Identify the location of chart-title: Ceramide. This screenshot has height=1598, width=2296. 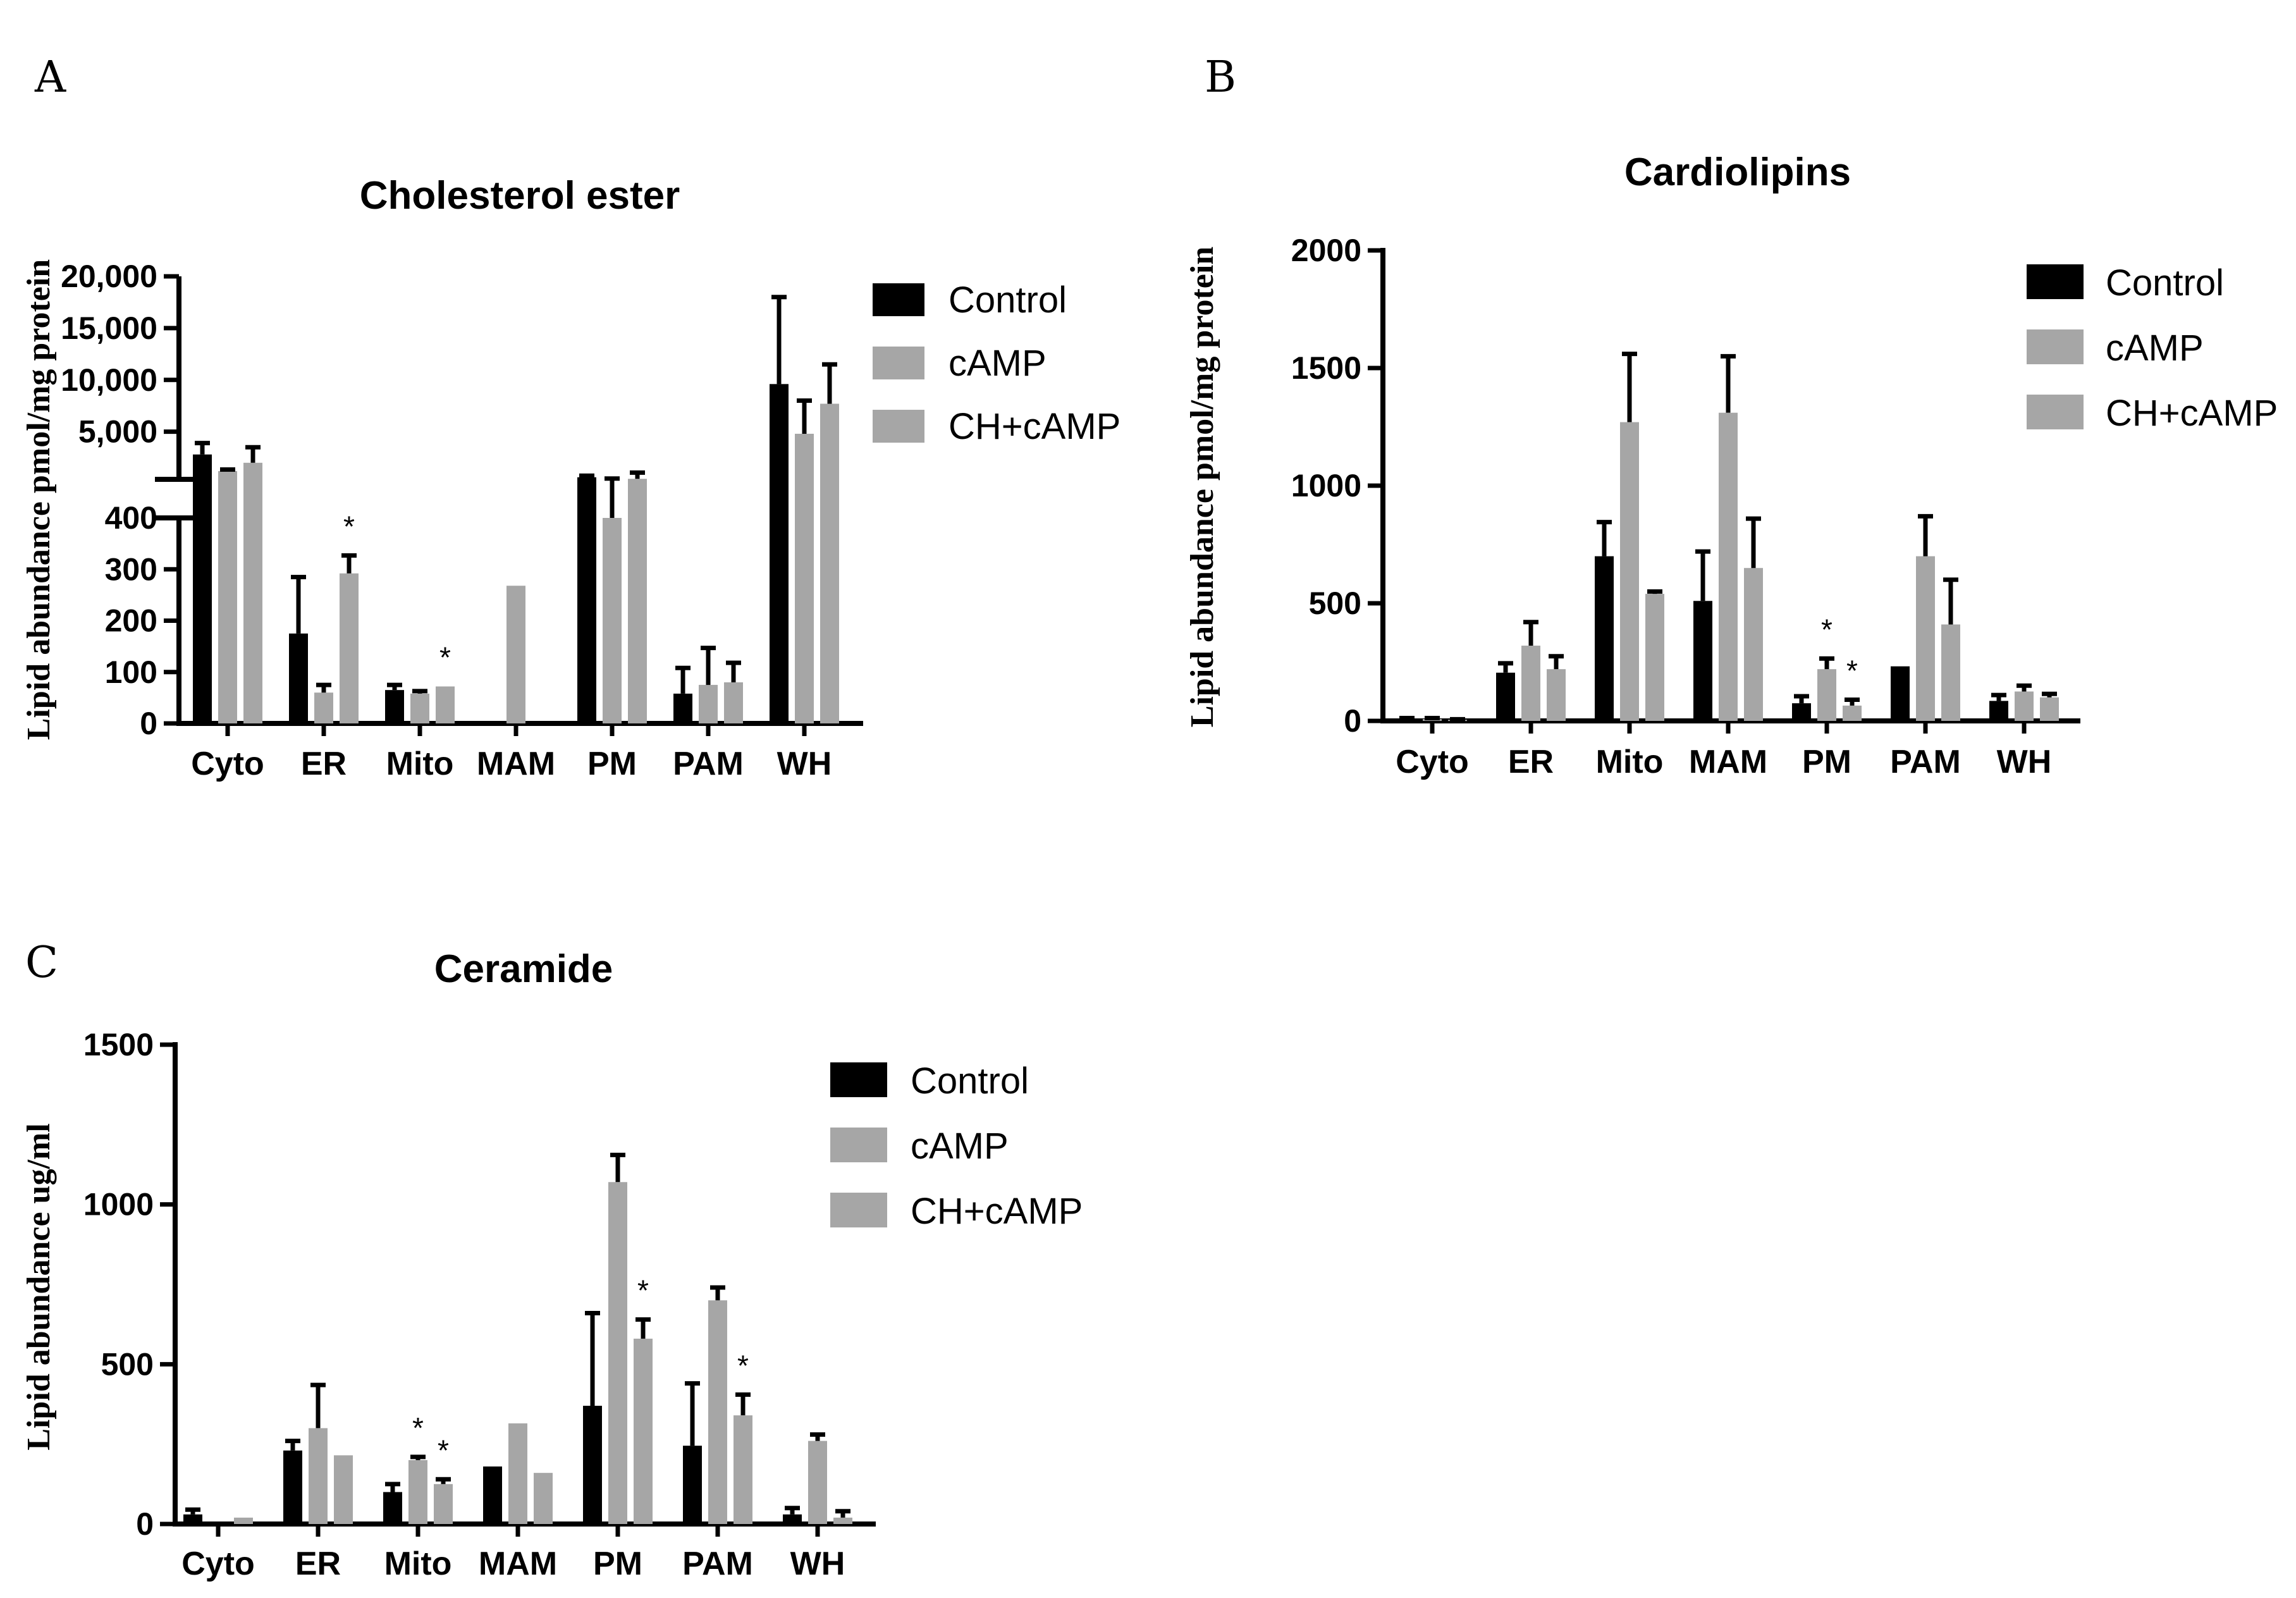
(523, 969).